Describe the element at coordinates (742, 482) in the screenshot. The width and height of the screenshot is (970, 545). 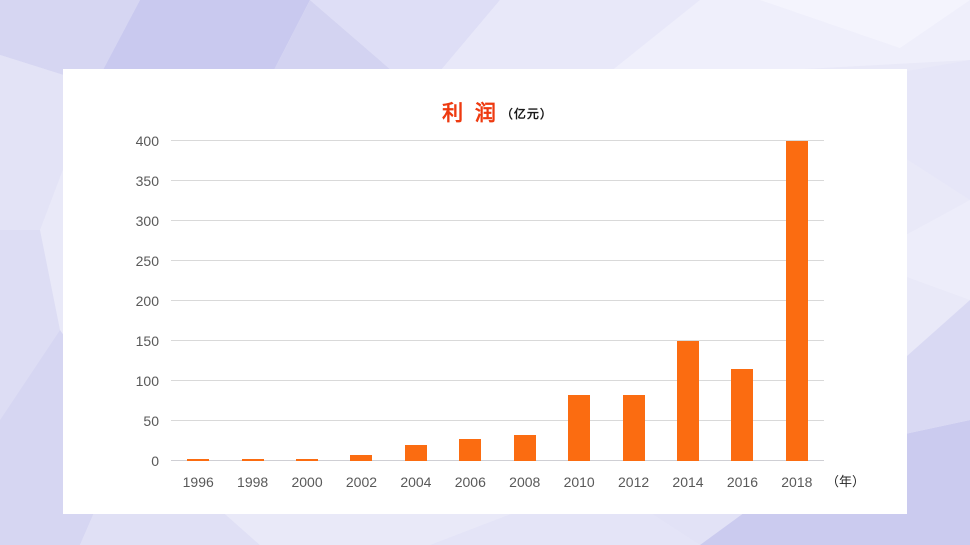
I see `x-axis-tick-label: 2016` at that location.